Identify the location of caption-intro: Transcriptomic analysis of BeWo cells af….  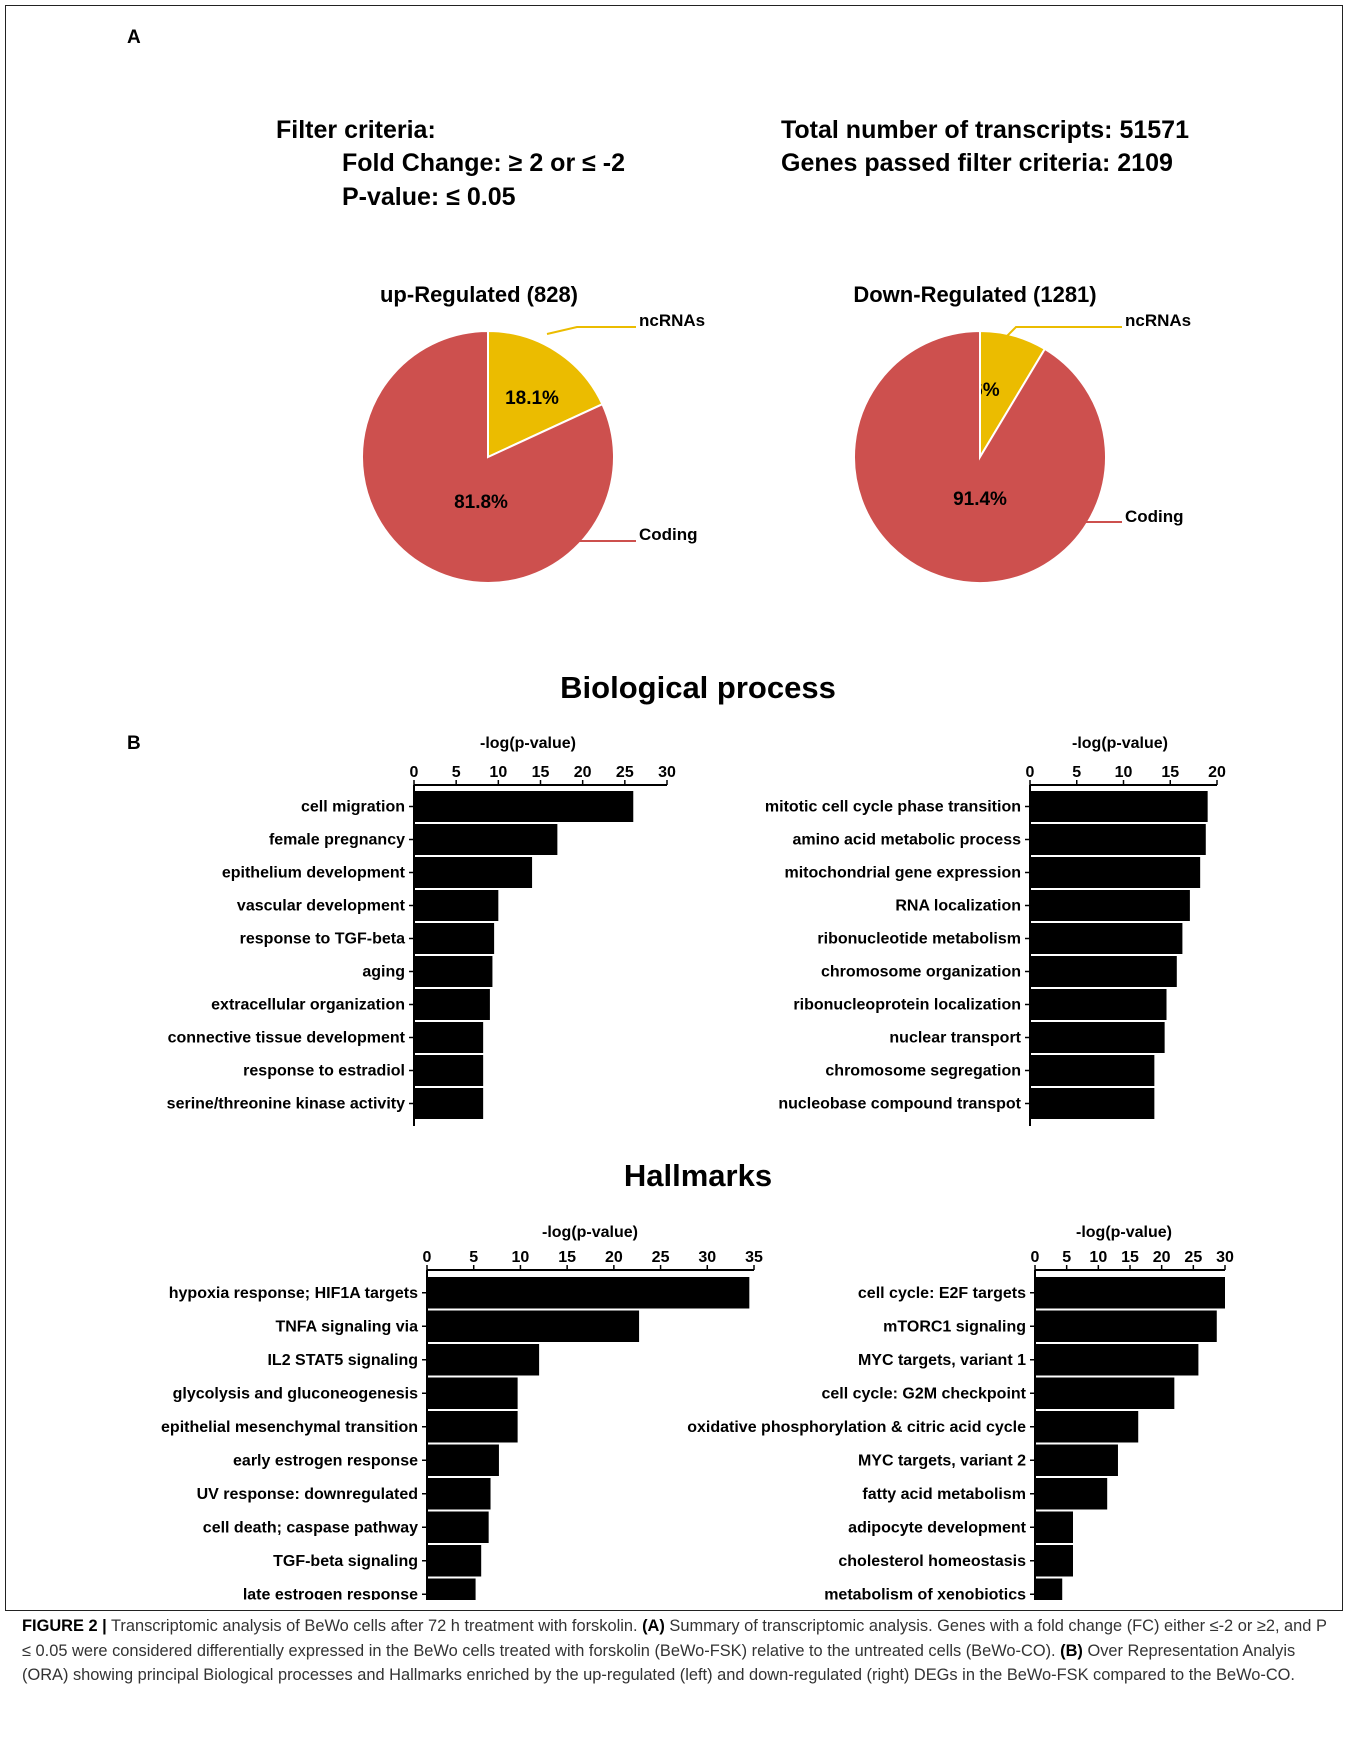
(374, 1626).